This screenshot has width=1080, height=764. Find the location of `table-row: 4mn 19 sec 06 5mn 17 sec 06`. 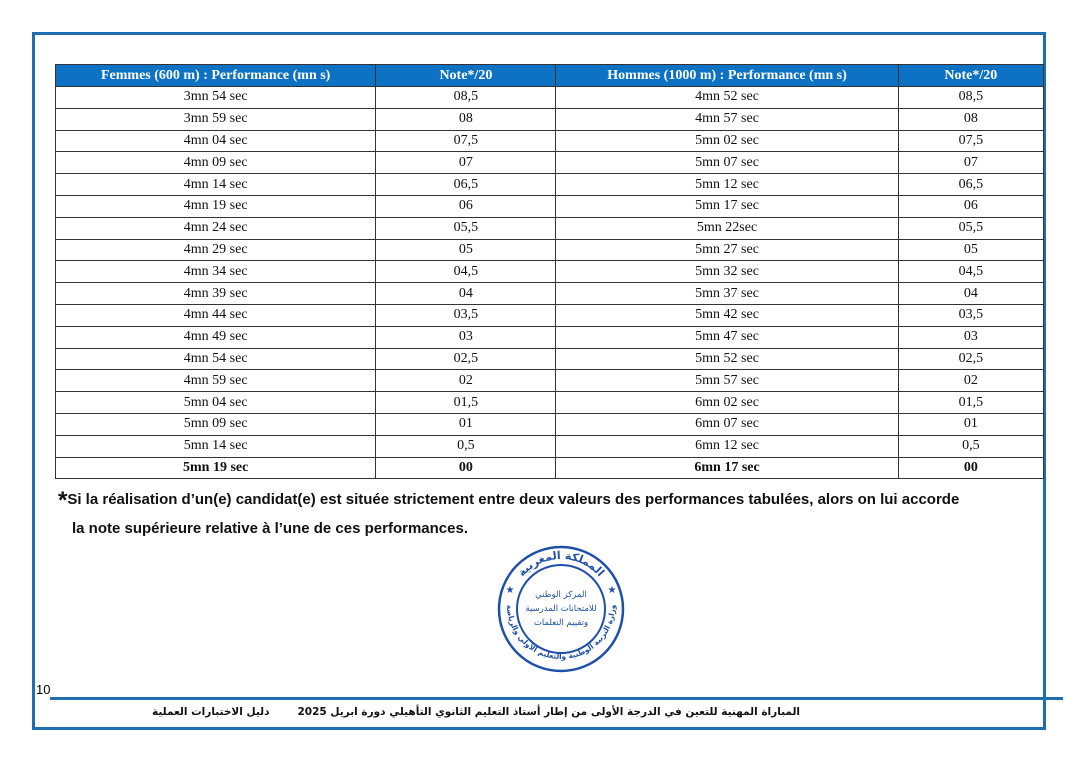

table-row: 4mn 19 sec 06 5mn 17 sec 06 is located at coordinates (549, 206).